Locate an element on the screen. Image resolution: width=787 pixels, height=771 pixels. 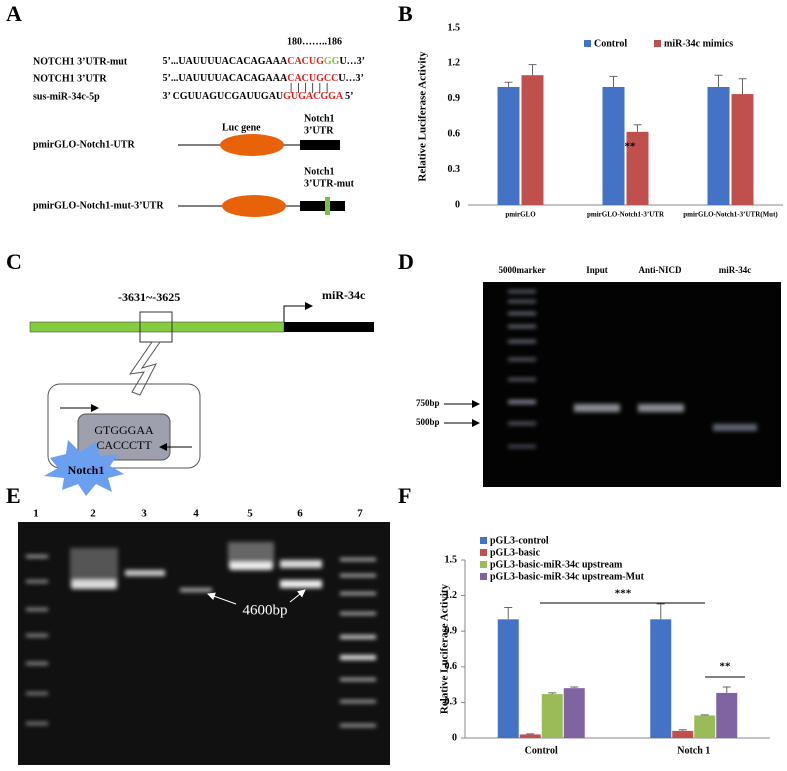
motif-box is located at coordinates (124, 437).